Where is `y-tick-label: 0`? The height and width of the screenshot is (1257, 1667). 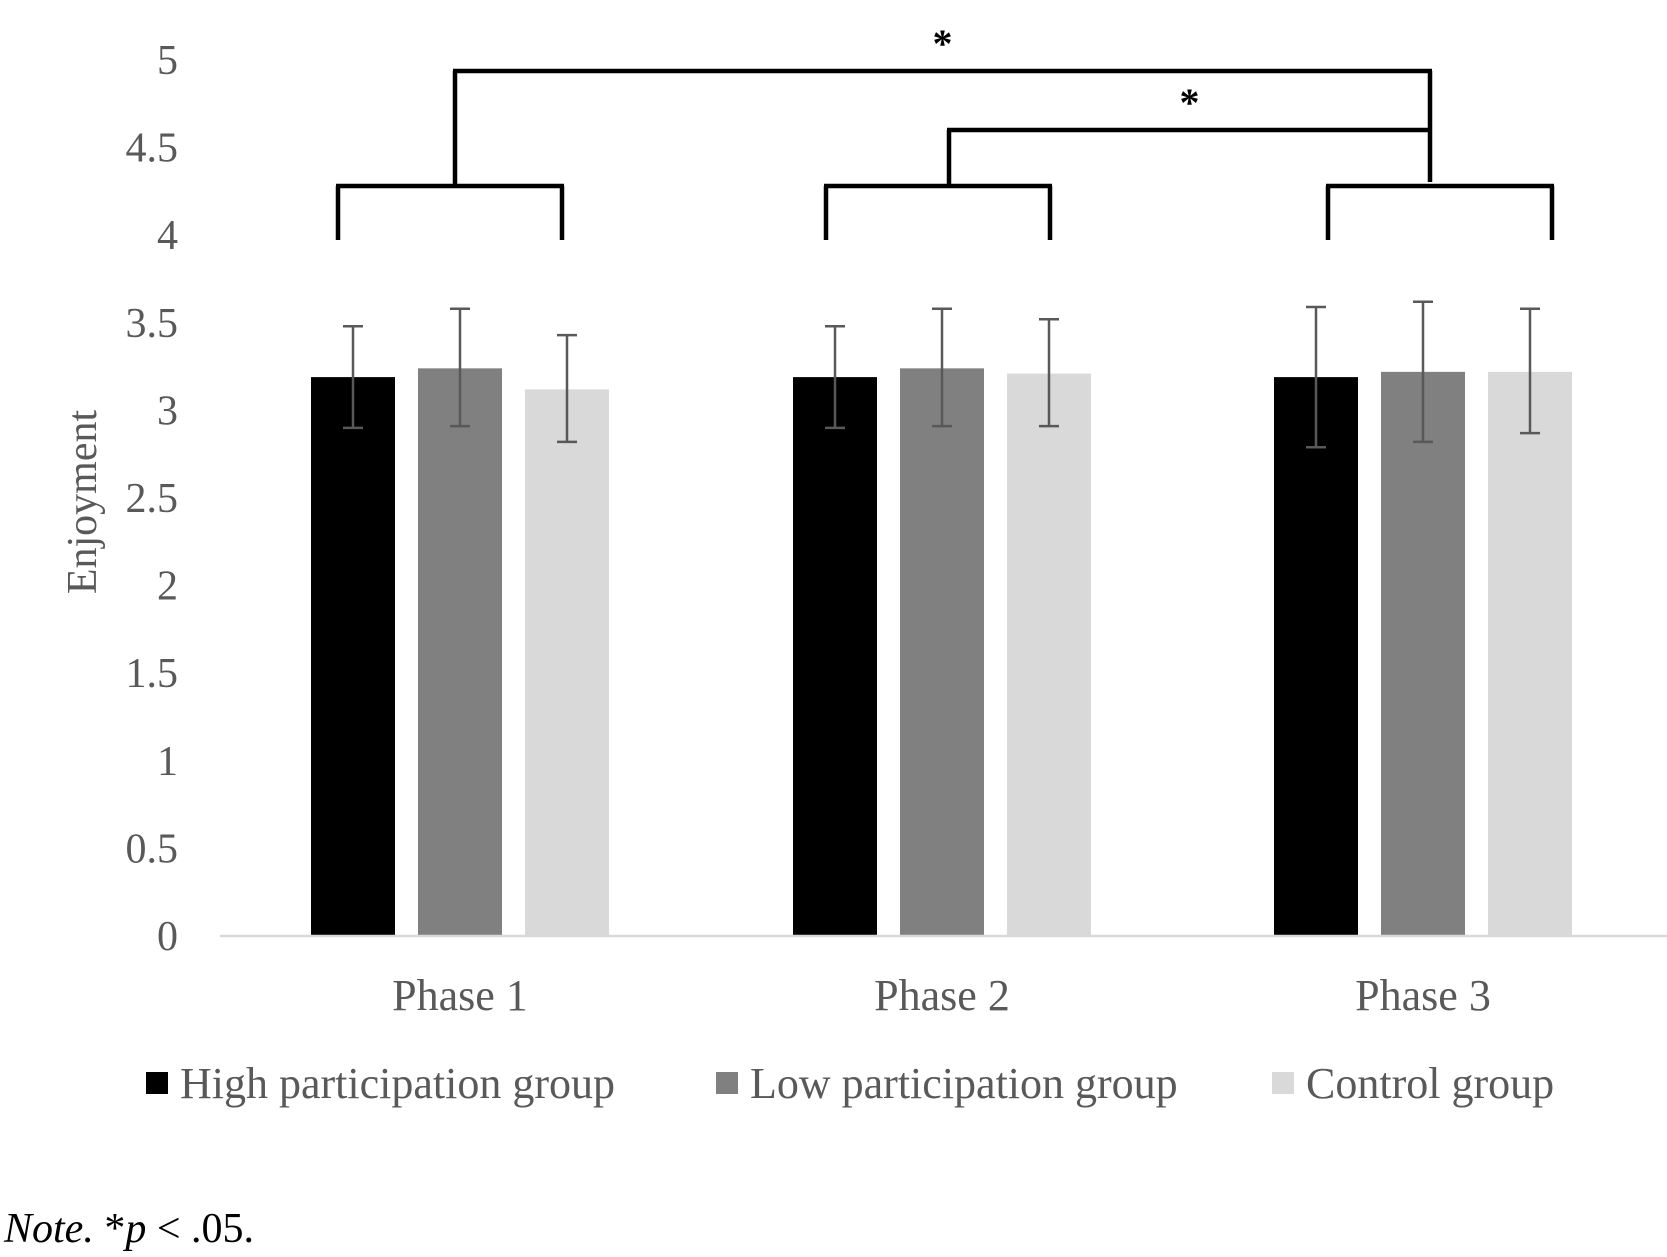
y-tick-label: 0 is located at coordinates (167, 937).